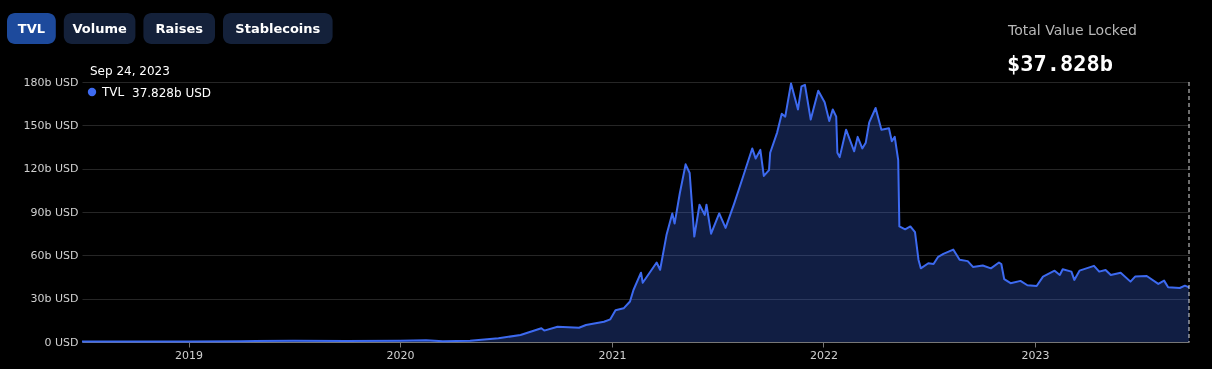 The image size is (1212, 369). I want to click on annotation: 37.828b USD, so click(172, 93).